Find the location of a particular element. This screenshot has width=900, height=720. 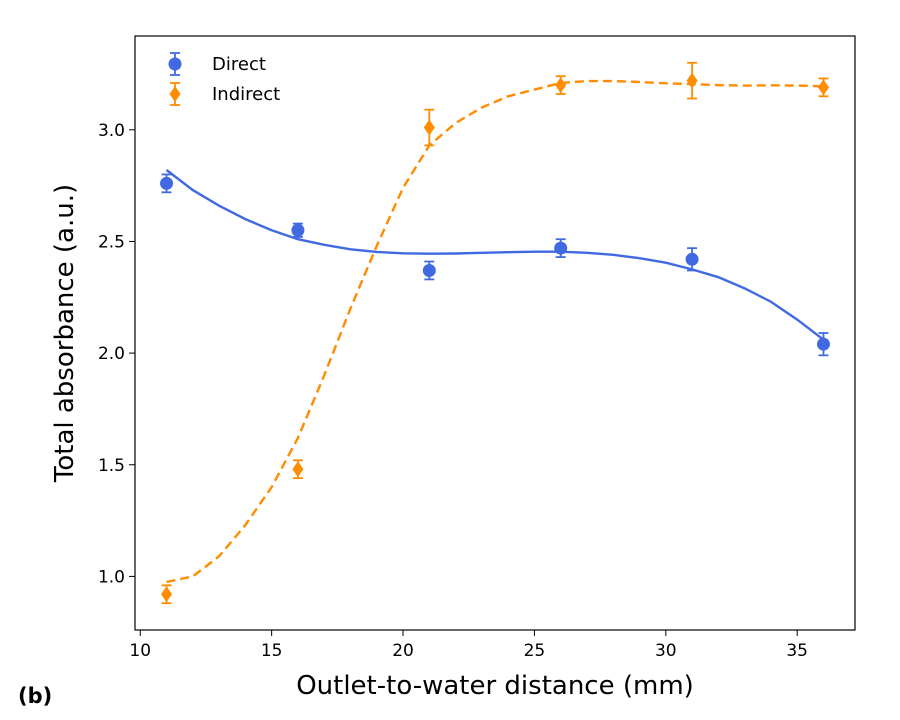

legend-label-direct: Direct is located at coordinates (239, 64).